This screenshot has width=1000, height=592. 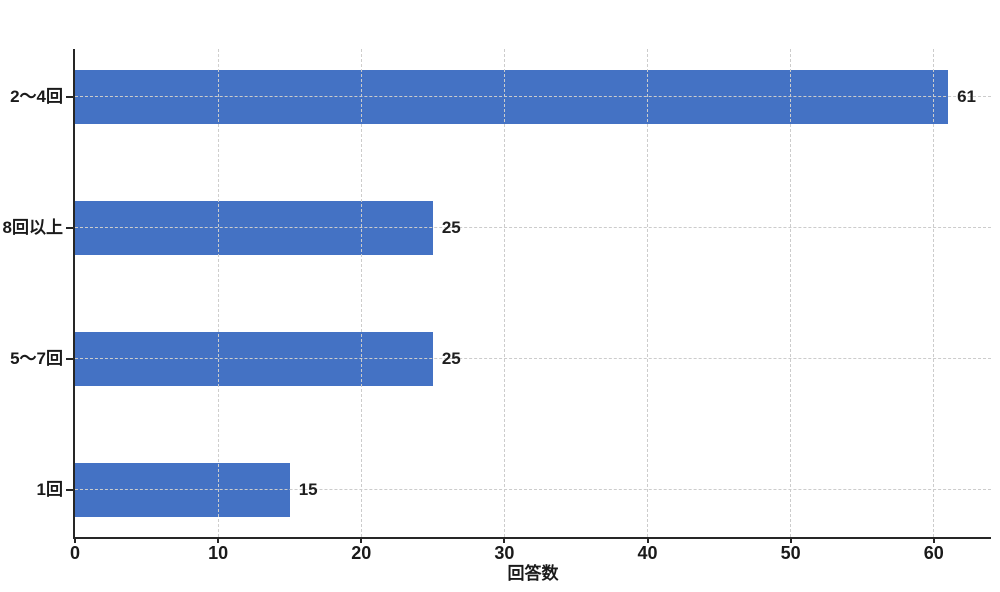 What do you see at coordinates (49, 489) in the screenshot?
I see `category-label-3: 1回` at bounding box center [49, 489].